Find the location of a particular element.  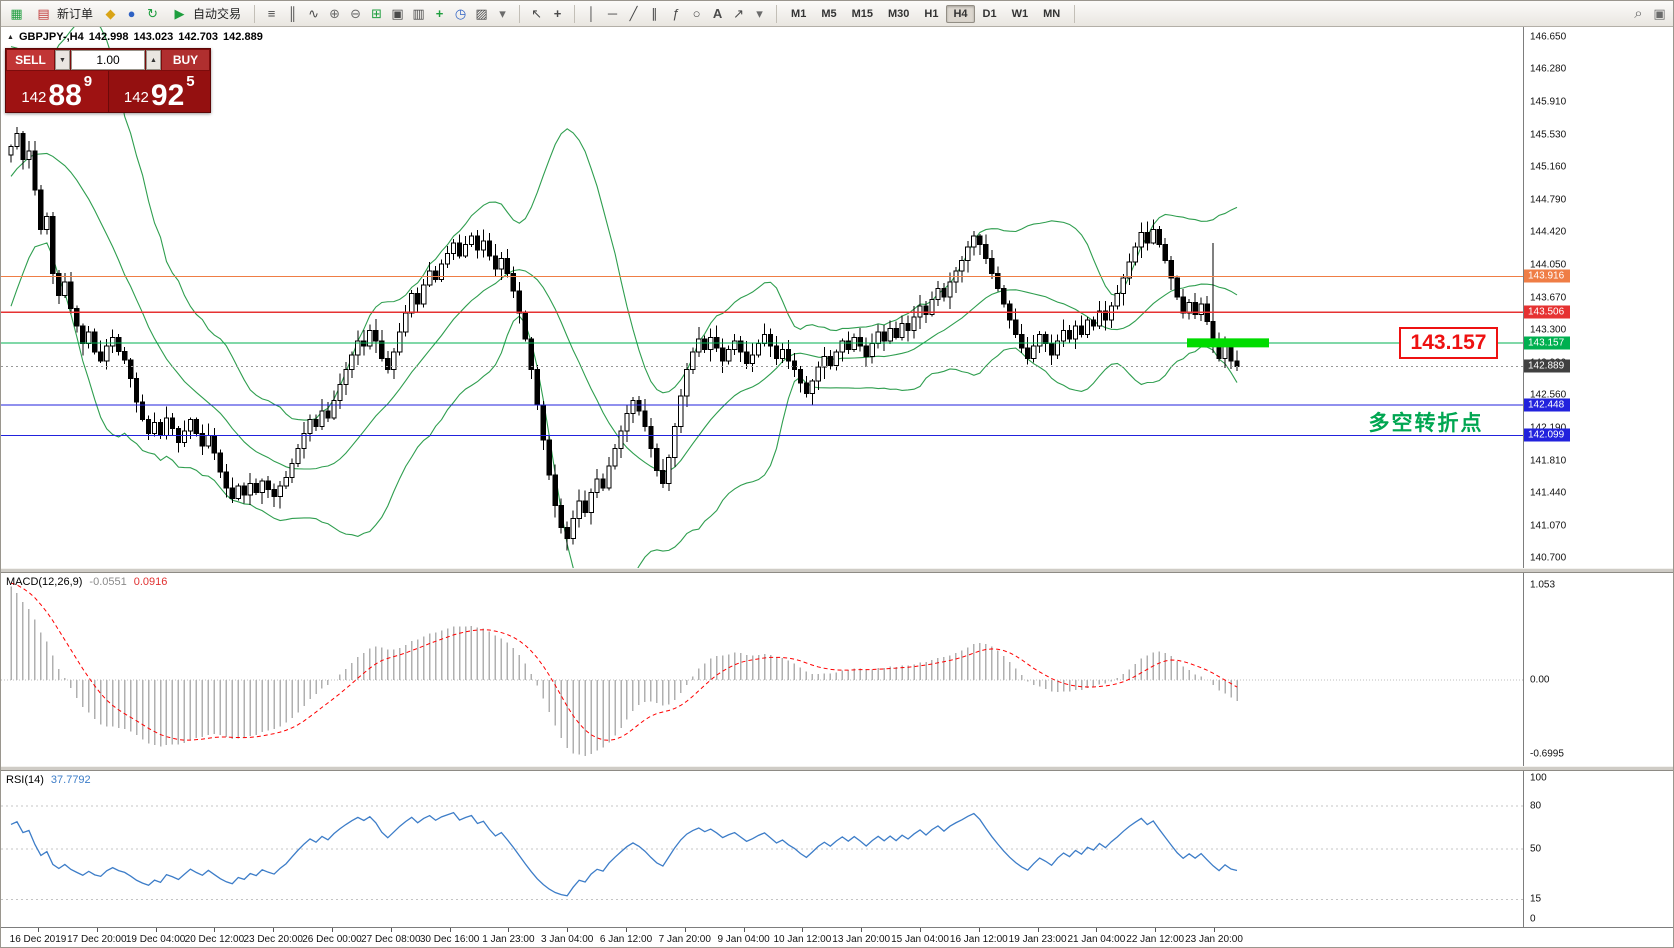

timeframe-toolbar: M1 M5 M15 M30 H1 H4 D1 W1 MN is located at coordinates (925, 13).